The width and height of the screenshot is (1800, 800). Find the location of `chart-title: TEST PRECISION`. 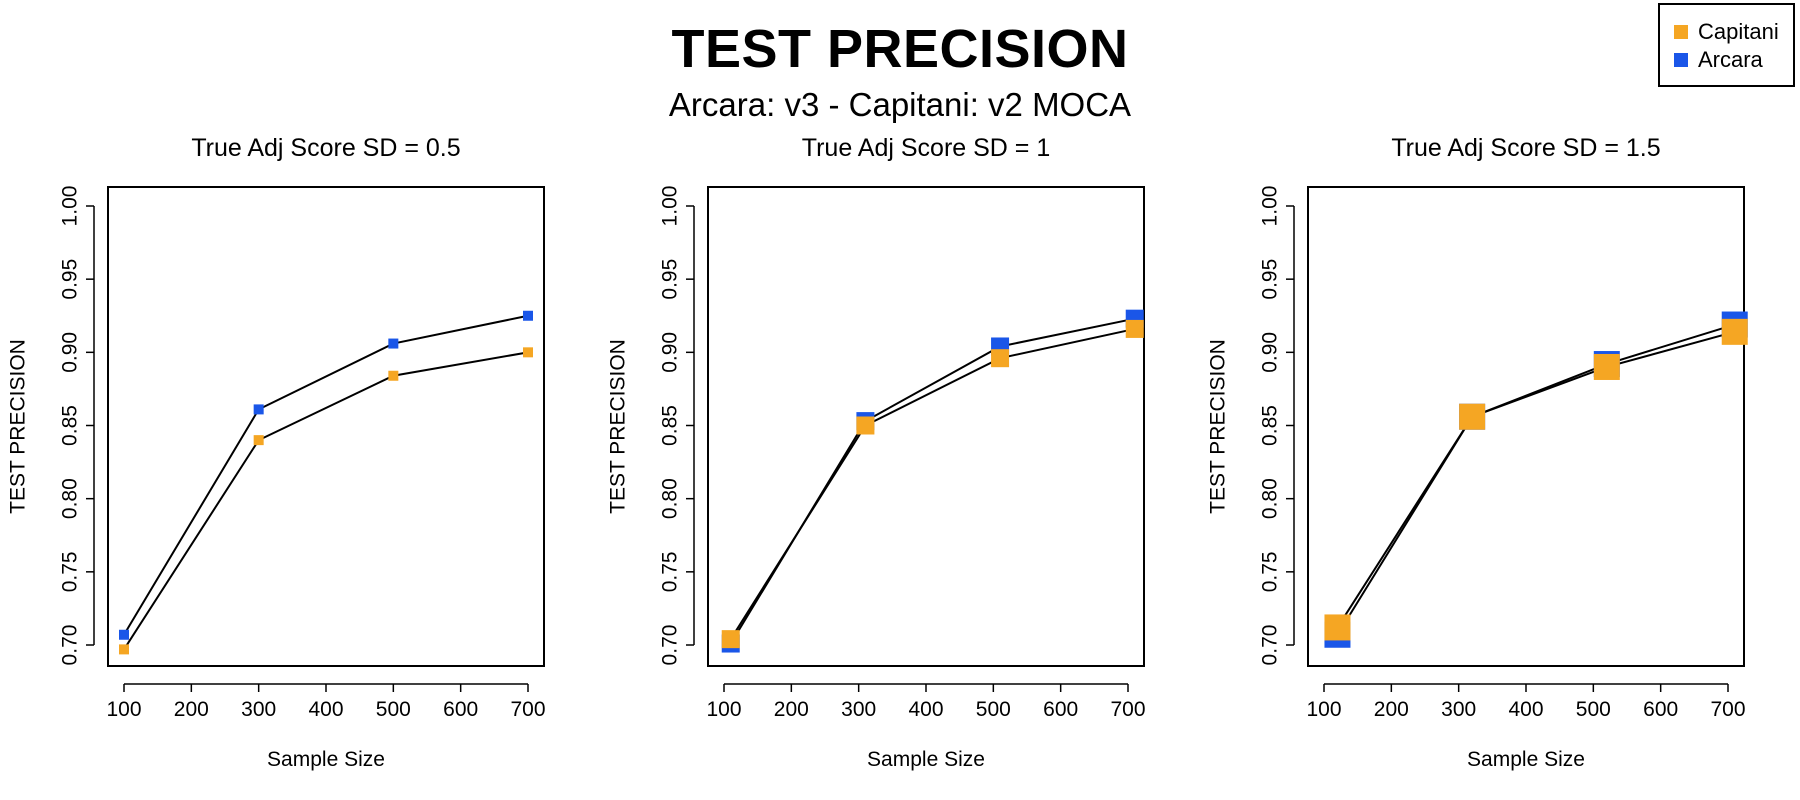

chart-title: TEST PRECISION is located at coordinates (900, 49).